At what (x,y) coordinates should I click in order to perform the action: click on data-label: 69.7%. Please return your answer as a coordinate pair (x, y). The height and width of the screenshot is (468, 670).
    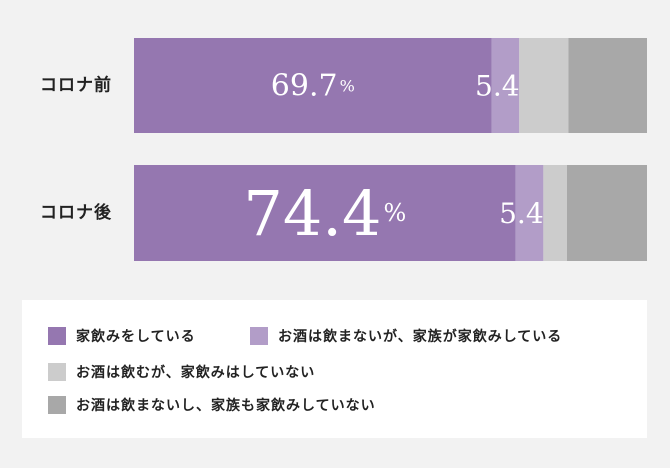
    Looking at the image, I should click on (313, 85).